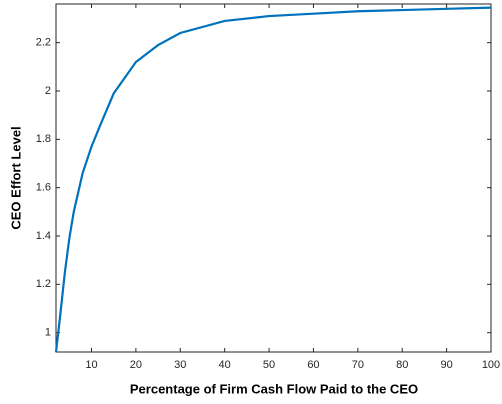 This screenshot has height=404, width=502. Describe the element at coordinates (269, 365) in the screenshot. I see `x-tick-label: 50` at that location.